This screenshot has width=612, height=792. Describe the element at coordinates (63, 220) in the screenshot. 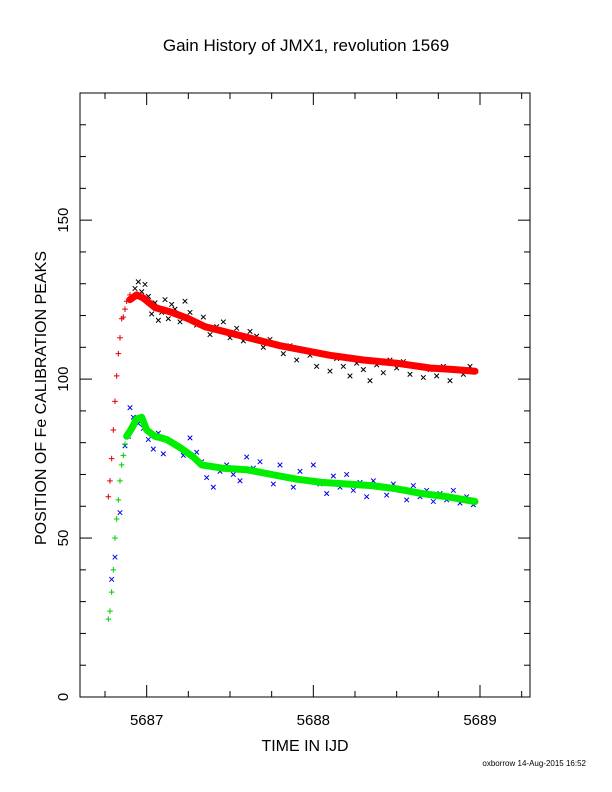

I see `y-tick-label: 150` at that location.